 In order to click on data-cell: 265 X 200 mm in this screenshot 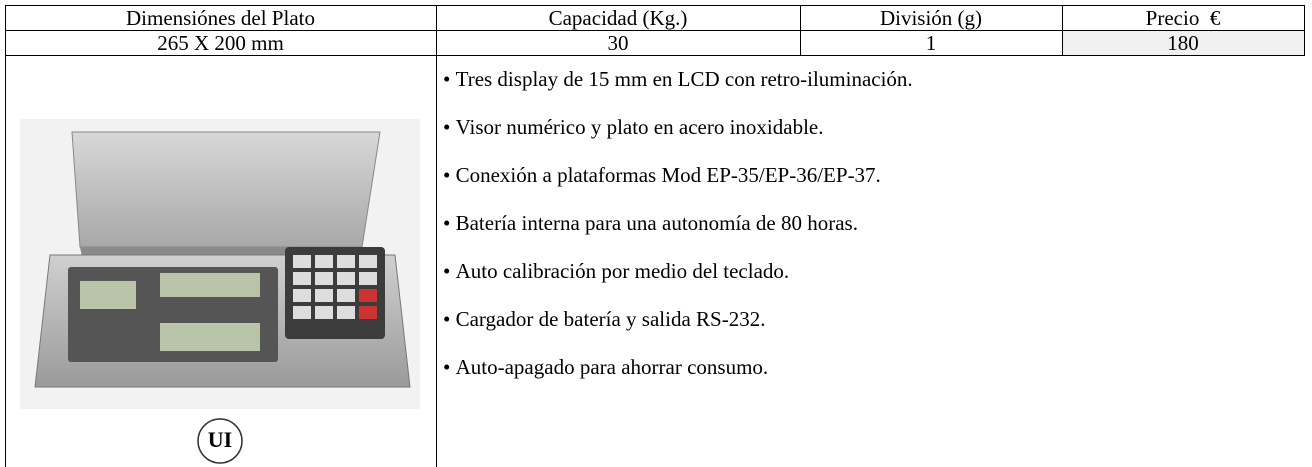, I will do `click(220, 42)`.